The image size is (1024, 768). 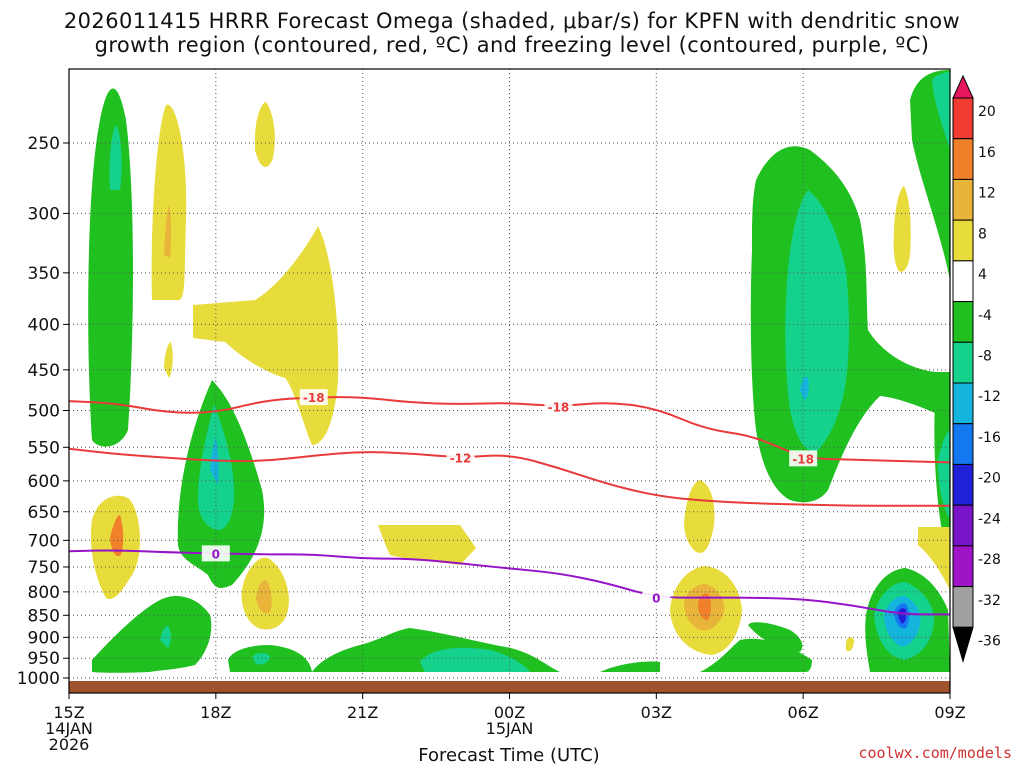 What do you see at coordinates (510, 728) in the screenshot?
I see `x-tick-label: 15JAN` at bounding box center [510, 728].